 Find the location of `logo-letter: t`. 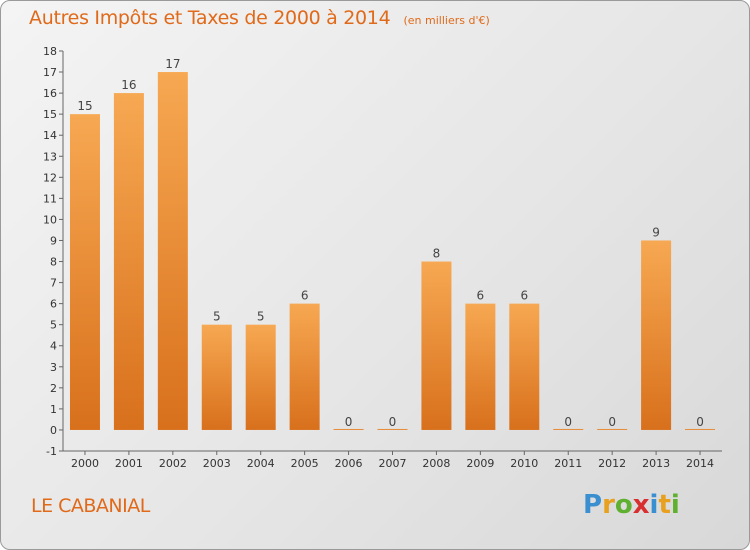

logo-letter: t is located at coordinates (664, 505).